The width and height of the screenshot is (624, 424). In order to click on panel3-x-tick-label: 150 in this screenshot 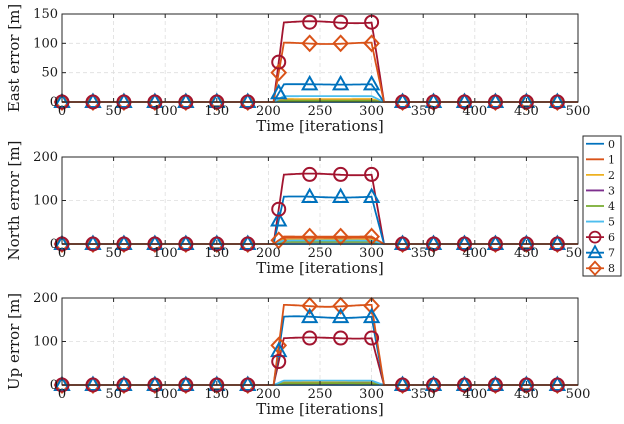, I will do `click(216, 394)`.